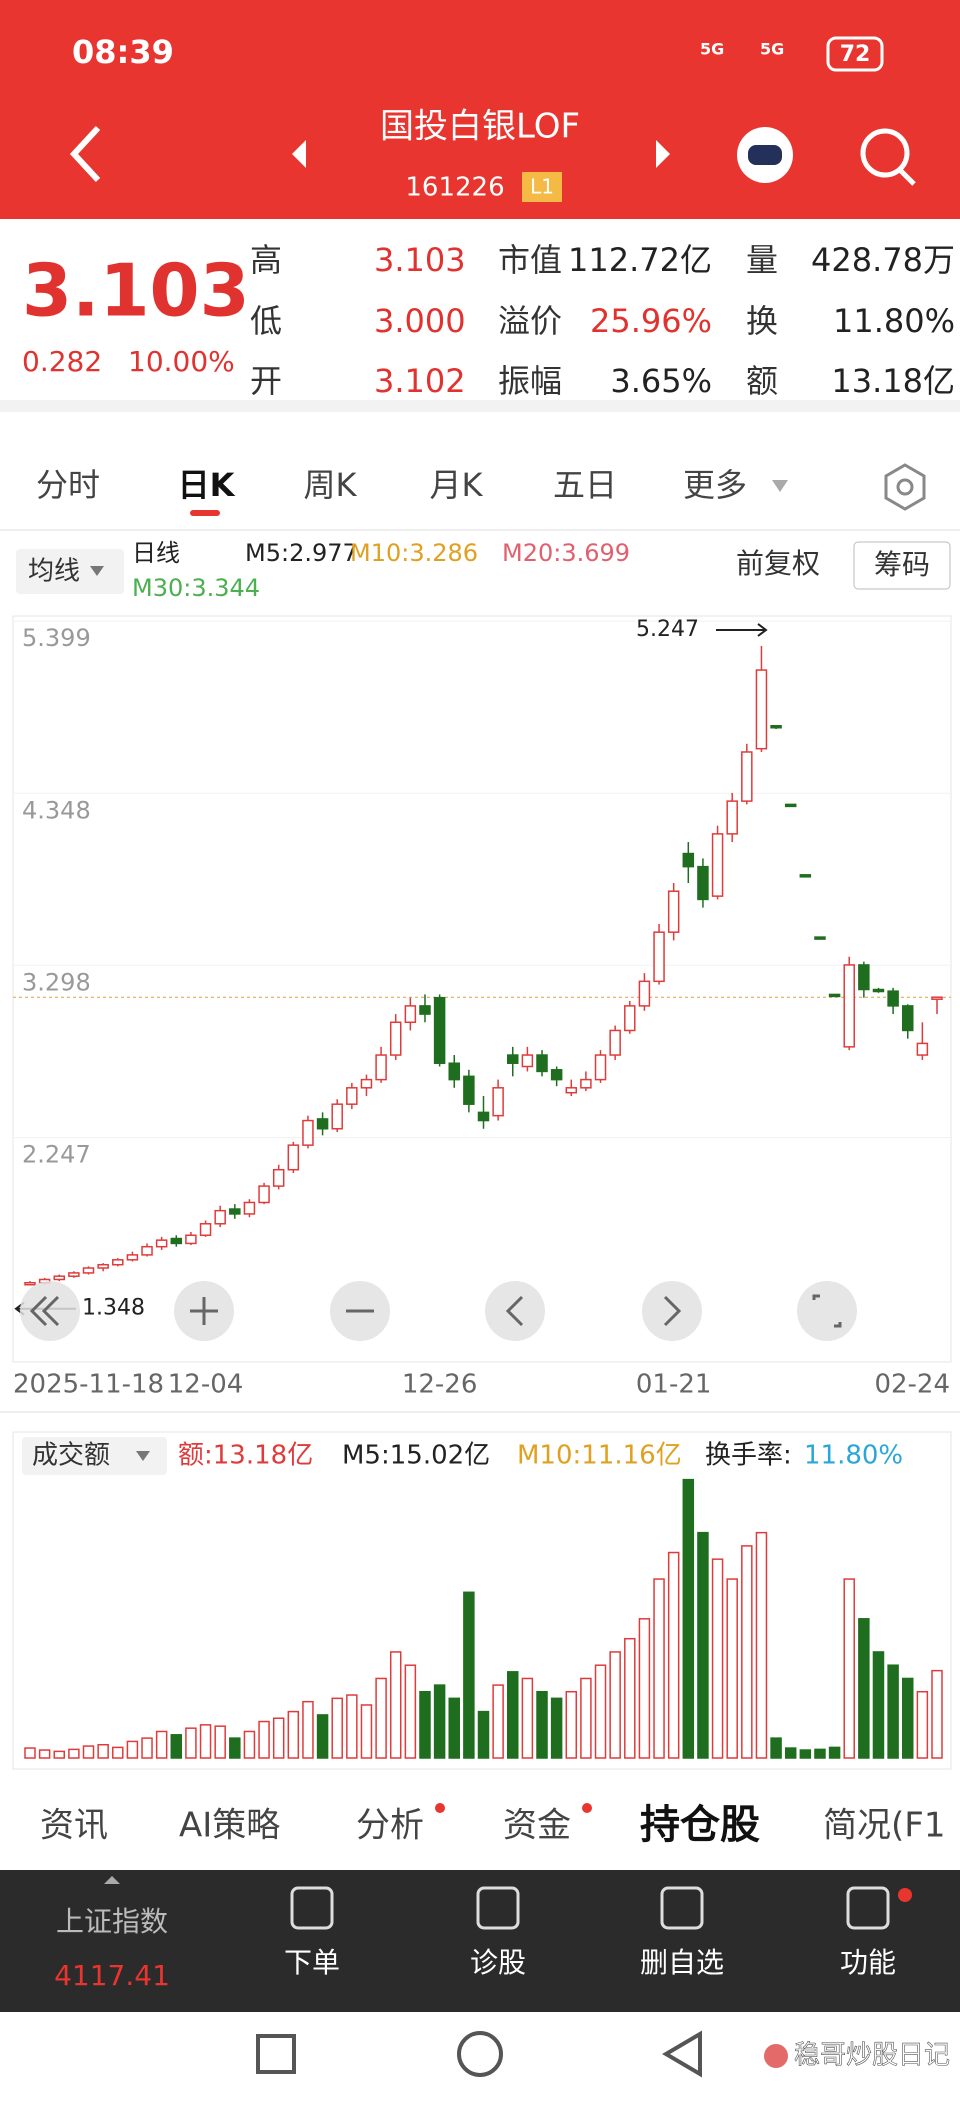  I want to click on next-button, so click(663, 154).